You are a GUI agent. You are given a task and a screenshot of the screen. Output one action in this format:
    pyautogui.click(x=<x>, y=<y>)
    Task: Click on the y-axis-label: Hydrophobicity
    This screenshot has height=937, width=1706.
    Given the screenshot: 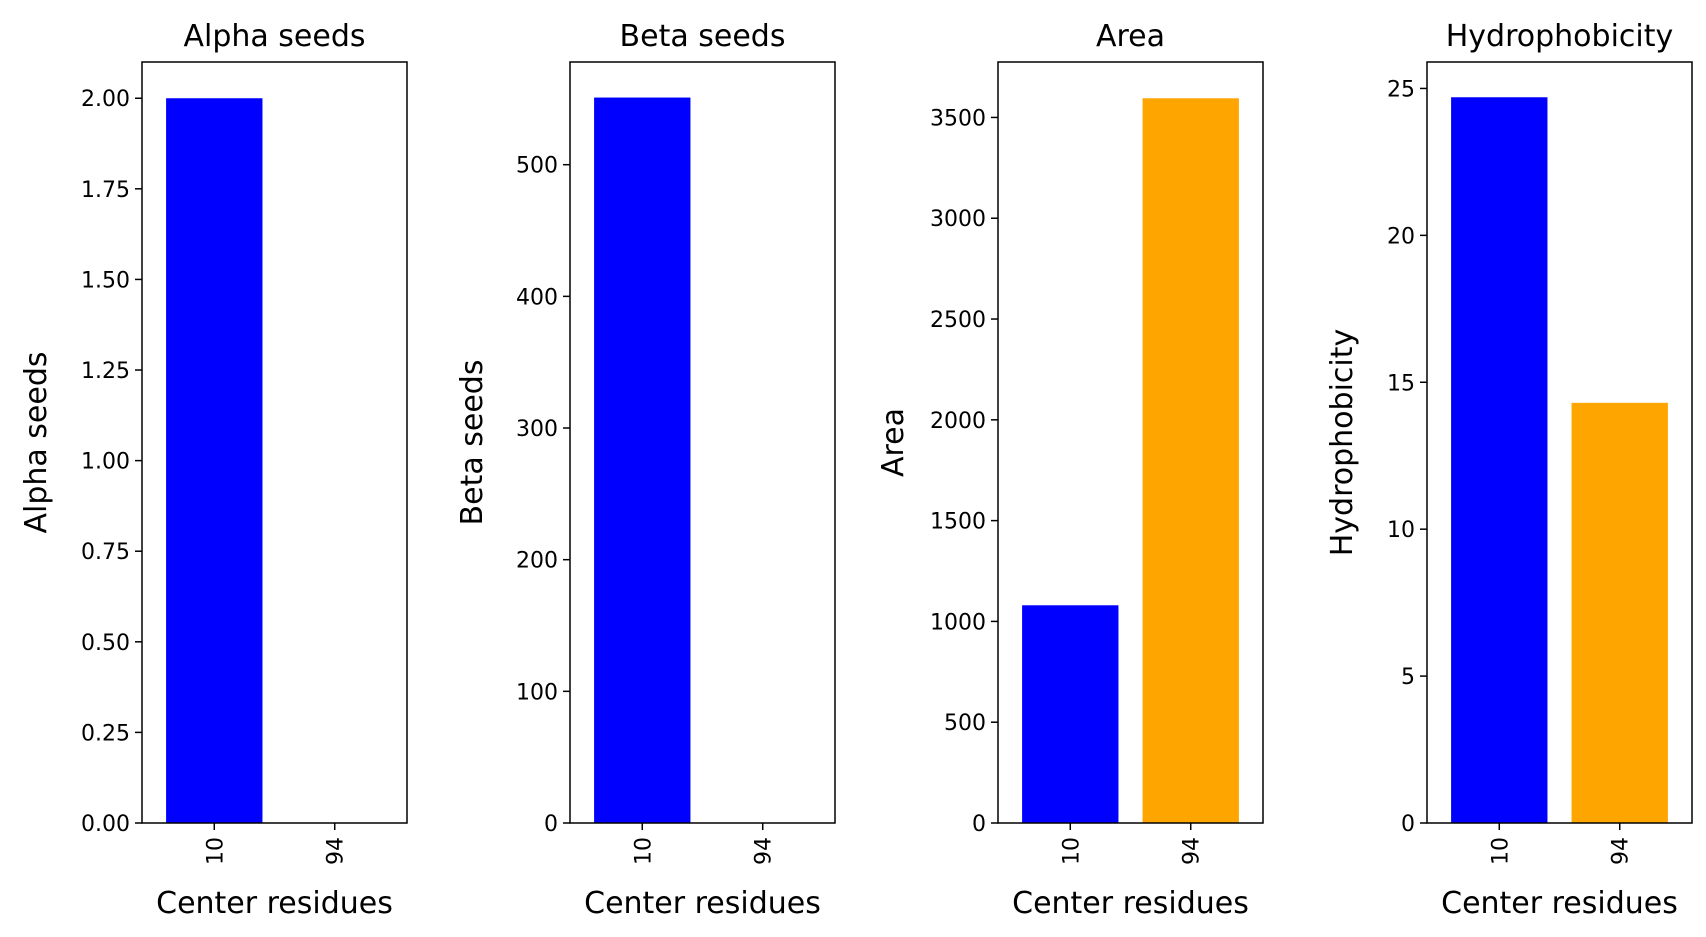 What is the action you would take?
    pyautogui.click(x=1342, y=443)
    